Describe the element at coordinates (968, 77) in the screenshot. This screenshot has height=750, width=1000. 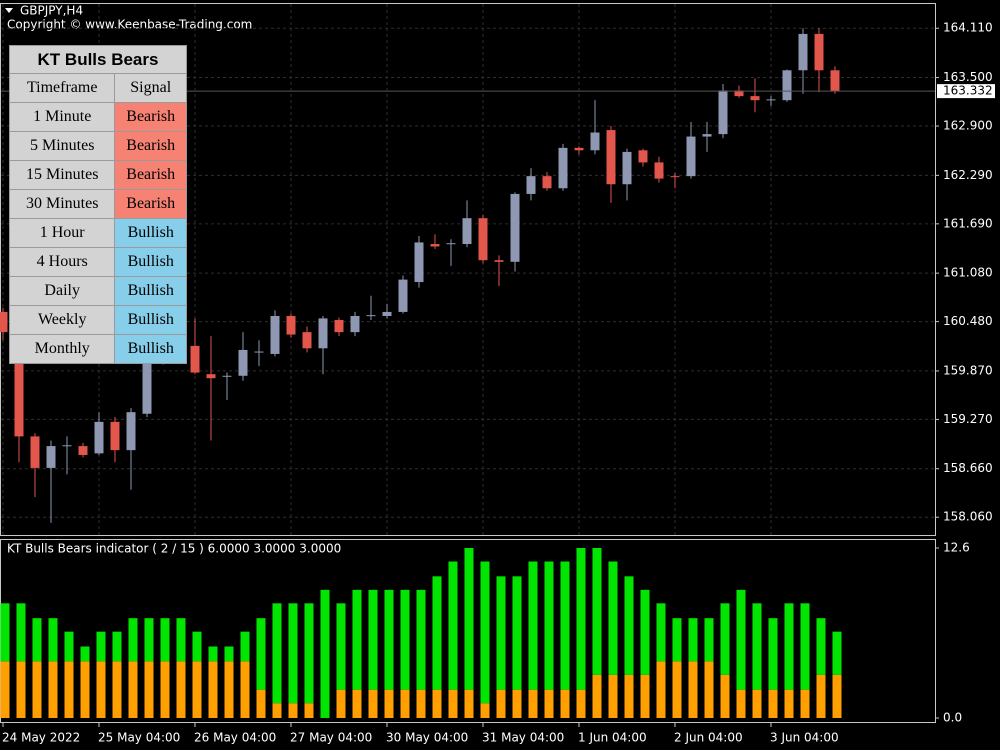
I see `y-tick-label: 163.500` at that location.